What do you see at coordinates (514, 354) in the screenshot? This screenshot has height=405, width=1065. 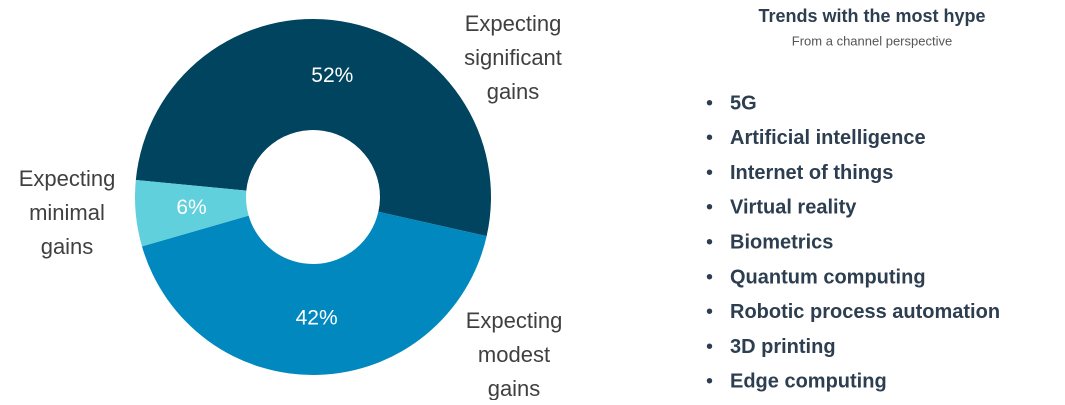 I see `slice-category-label: Expecting modest gains` at bounding box center [514, 354].